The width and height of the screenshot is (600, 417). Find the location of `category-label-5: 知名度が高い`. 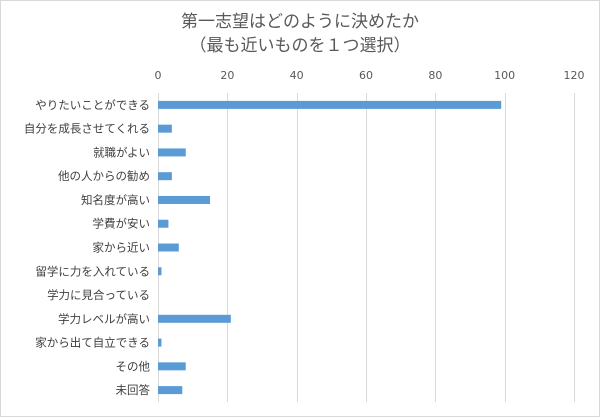

category-label-5: 知名度が高い is located at coordinates (115, 200).